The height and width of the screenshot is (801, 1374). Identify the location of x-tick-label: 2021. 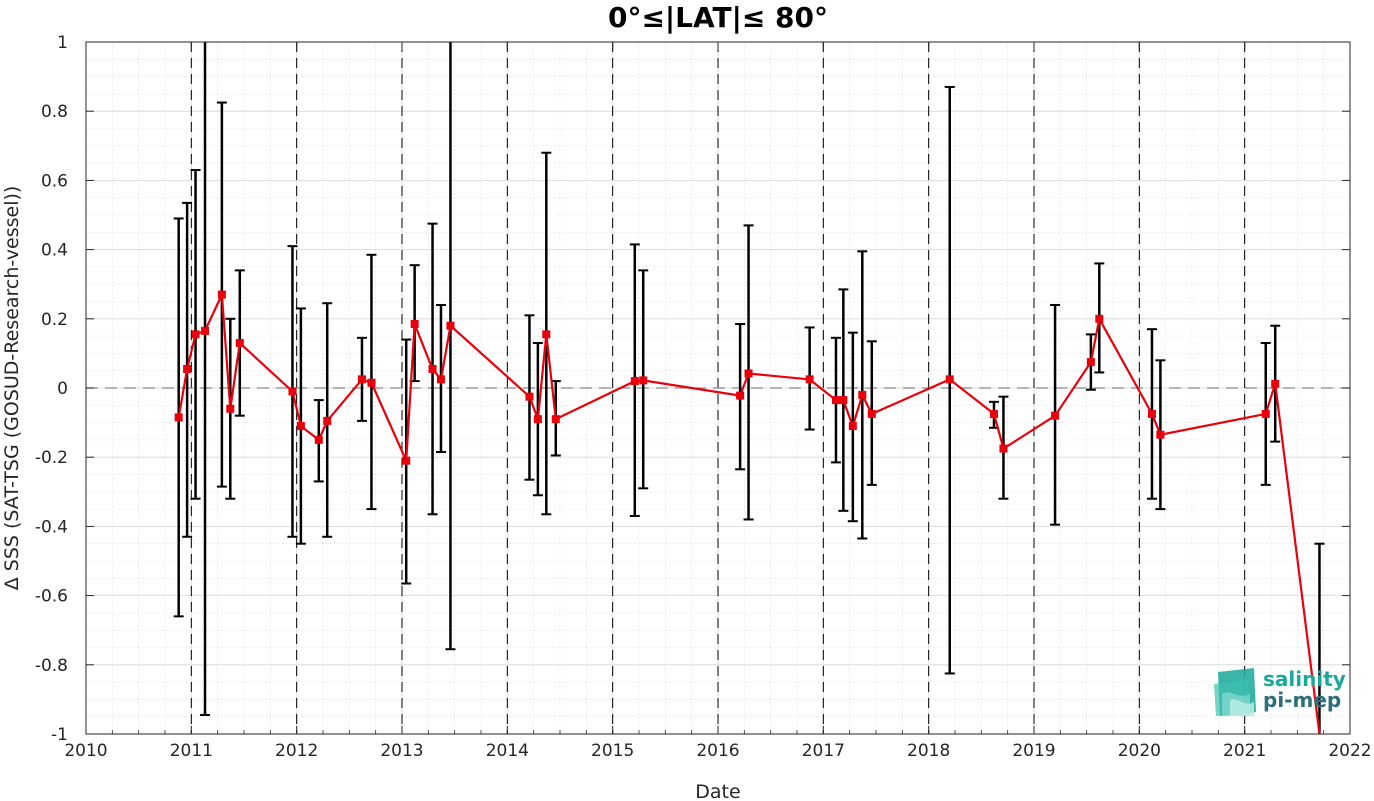
(1244, 751).